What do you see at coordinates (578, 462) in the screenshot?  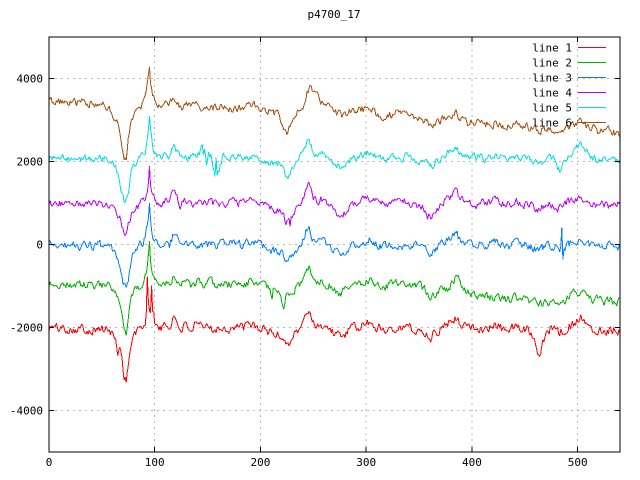 I see `x-tick-label: 500` at bounding box center [578, 462].